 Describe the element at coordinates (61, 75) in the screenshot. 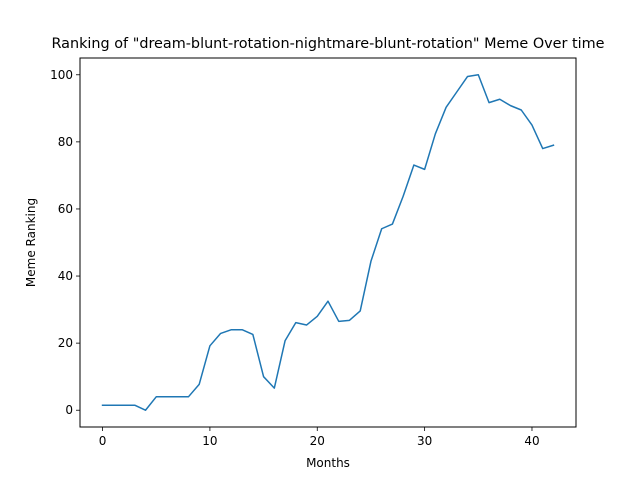

I see `y-tick-label: 100` at that location.